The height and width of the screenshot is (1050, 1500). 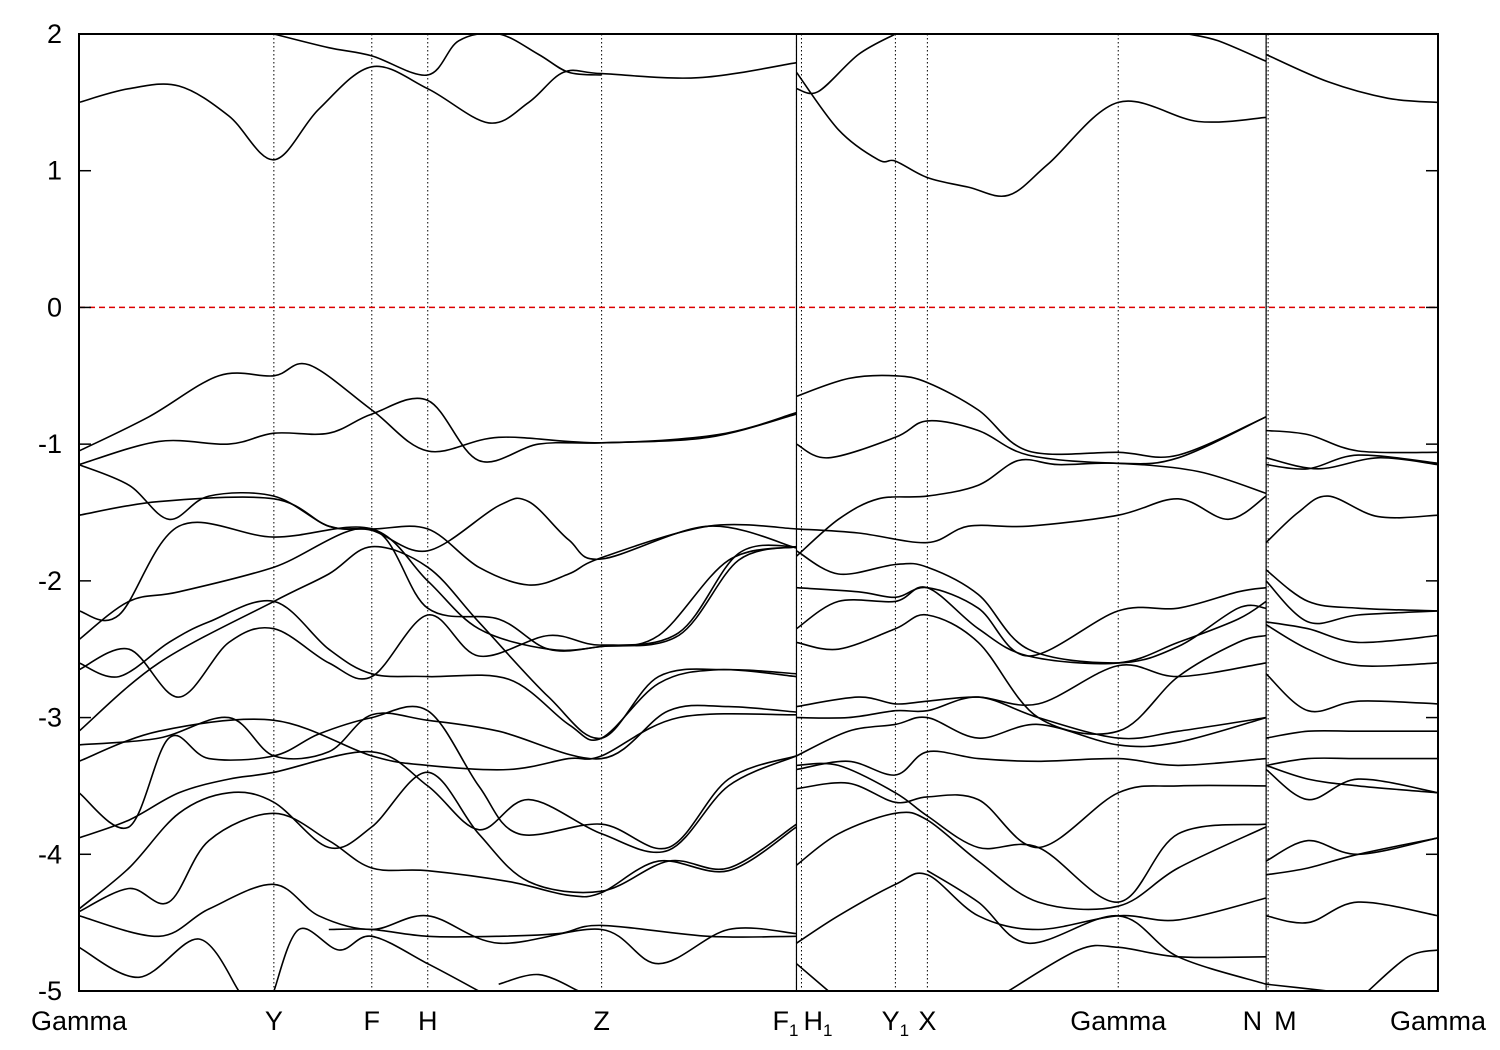 What do you see at coordinates (79, 1021) in the screenshot?
I see `kpoint-label-0: Gamma` at bounding box center [79, 1021].